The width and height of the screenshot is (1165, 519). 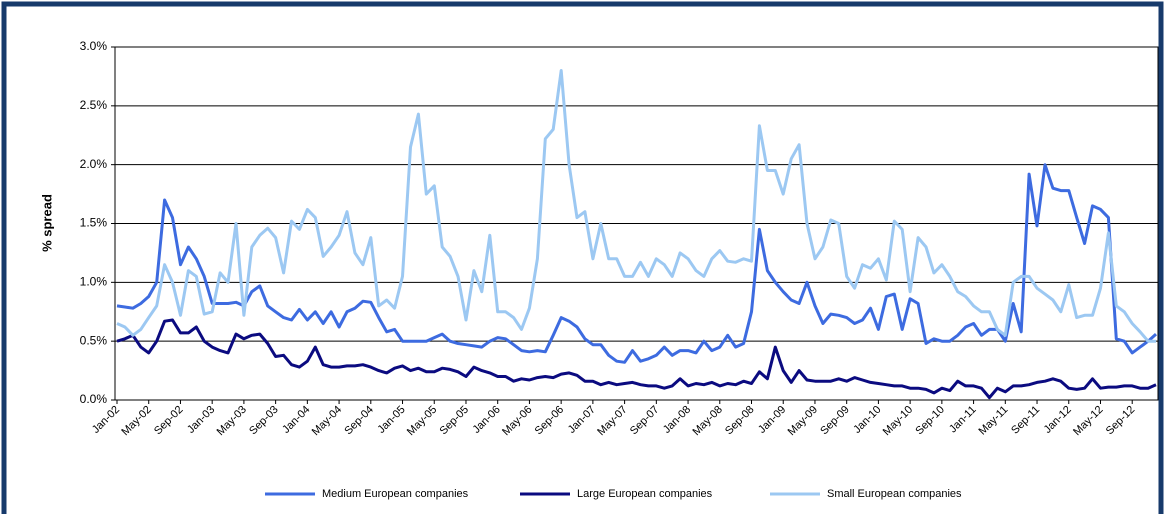 What do you see at coordinates (94, 282) in the screenshot?
I see `y-tick-label: 1.0%` at bounding box center [94, 282].